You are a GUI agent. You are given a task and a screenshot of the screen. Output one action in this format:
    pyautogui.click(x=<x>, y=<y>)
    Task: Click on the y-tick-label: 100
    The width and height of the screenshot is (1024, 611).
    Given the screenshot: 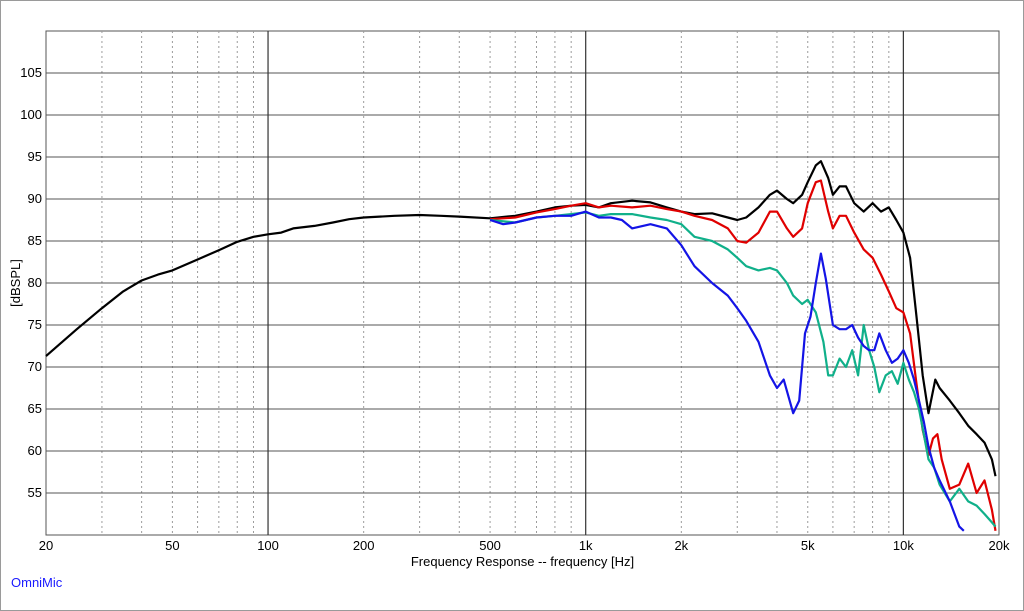 What is the action you would take?
    pyautogui.click(x=31, y=114)
    